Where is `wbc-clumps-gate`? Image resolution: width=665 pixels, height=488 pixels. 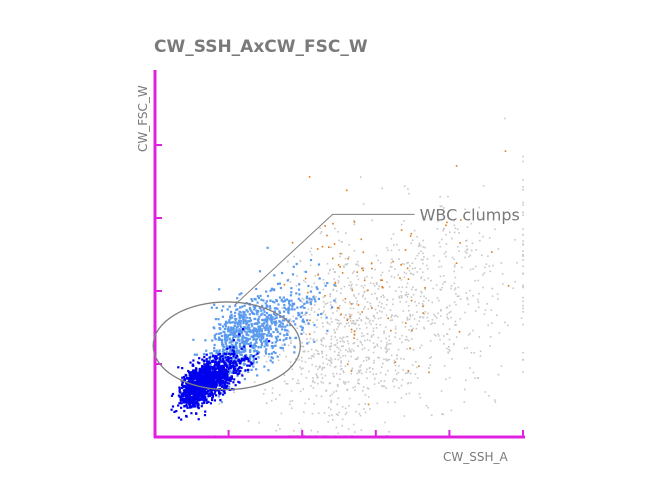 wbc-clumps-gate is located at coordinates (227, 346).